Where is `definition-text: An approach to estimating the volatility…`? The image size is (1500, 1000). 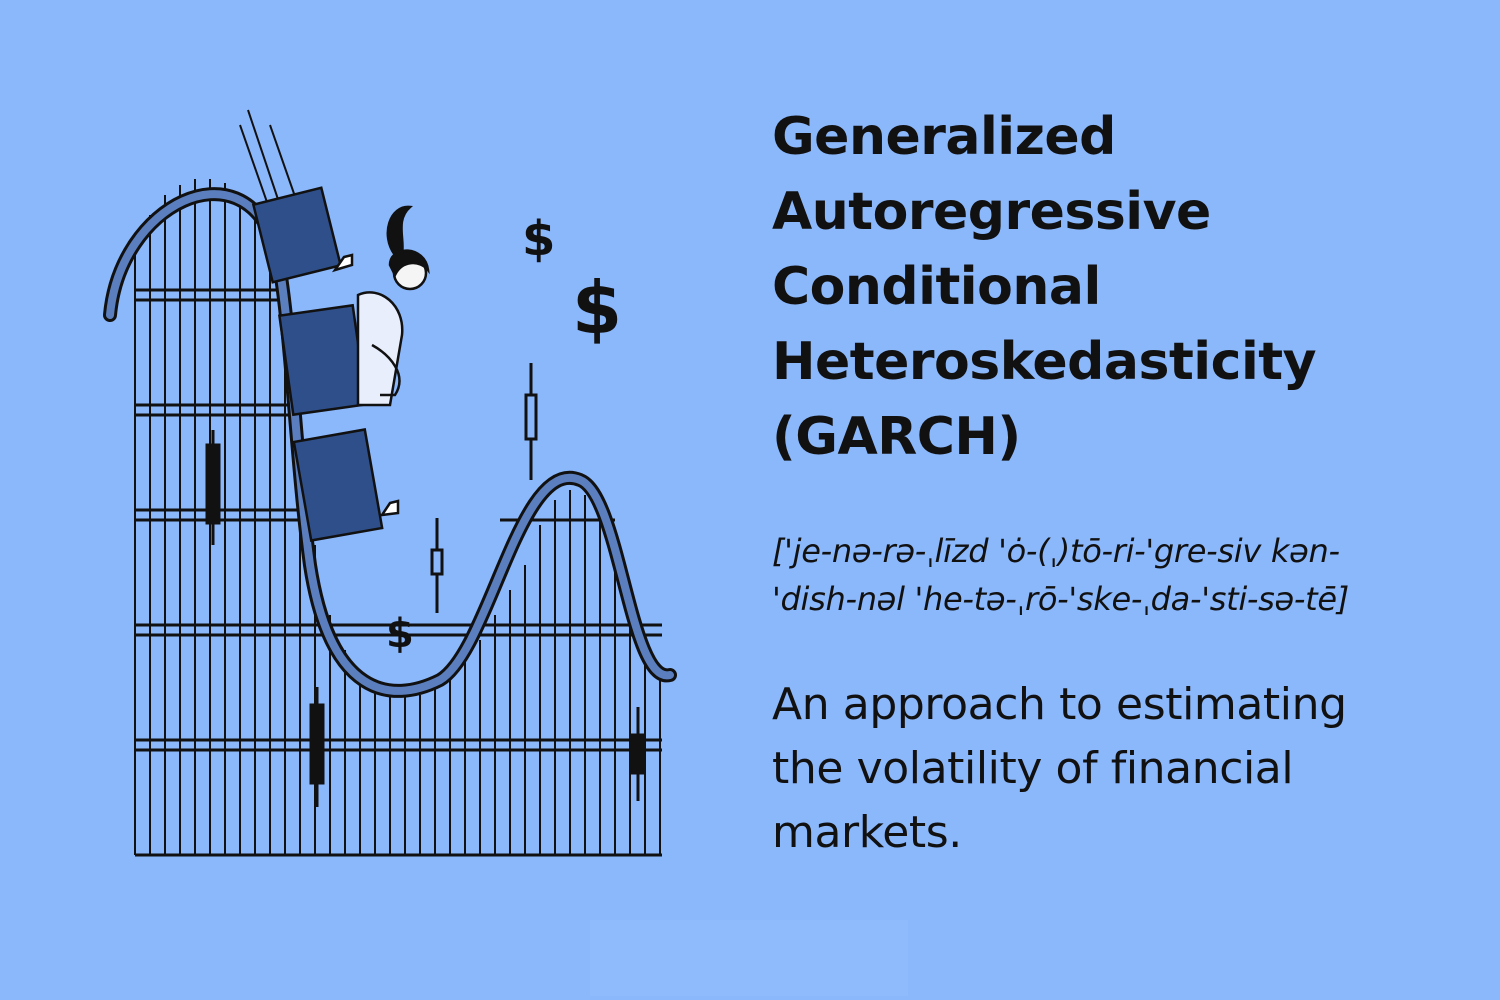
definition-text: An approach to estimating the volatility… is located at coordinates (1122, 769).